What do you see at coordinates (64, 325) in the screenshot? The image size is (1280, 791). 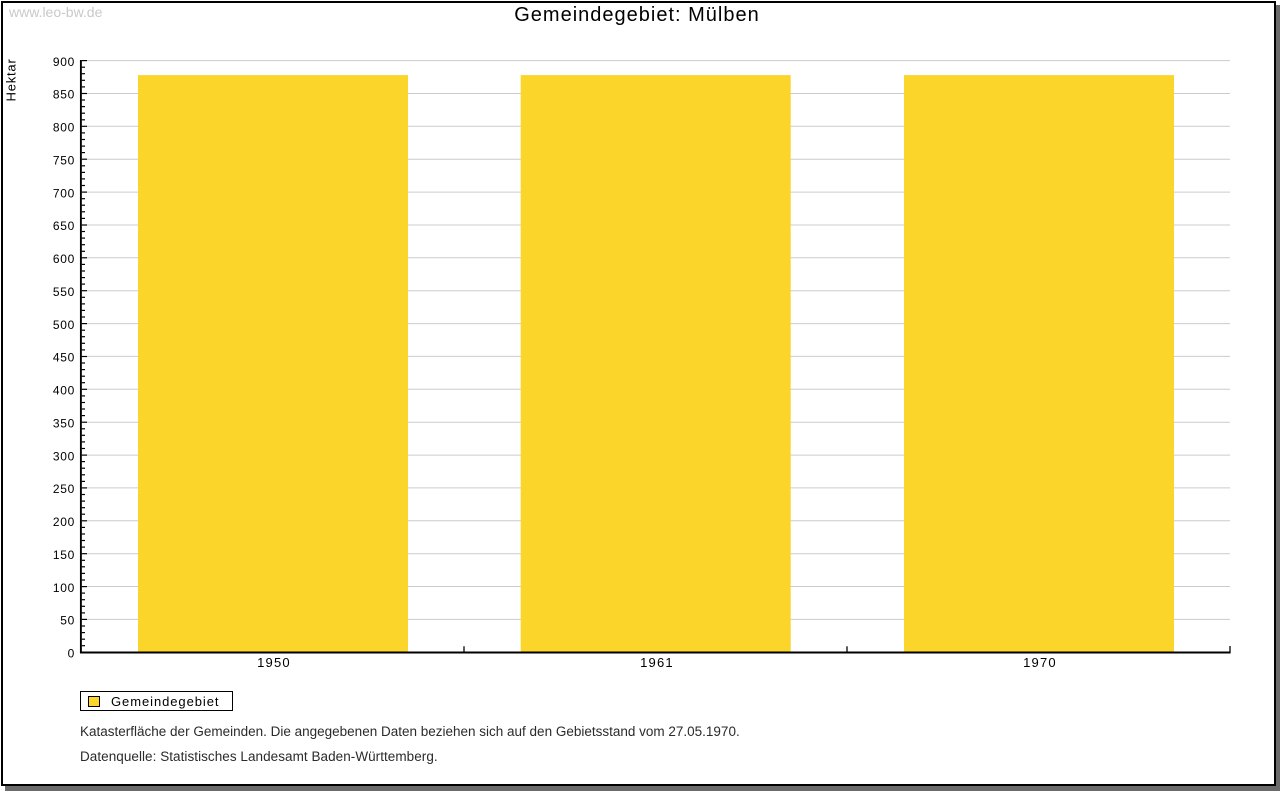 I see `svg-text: 500` at bounding box center [64, 325].